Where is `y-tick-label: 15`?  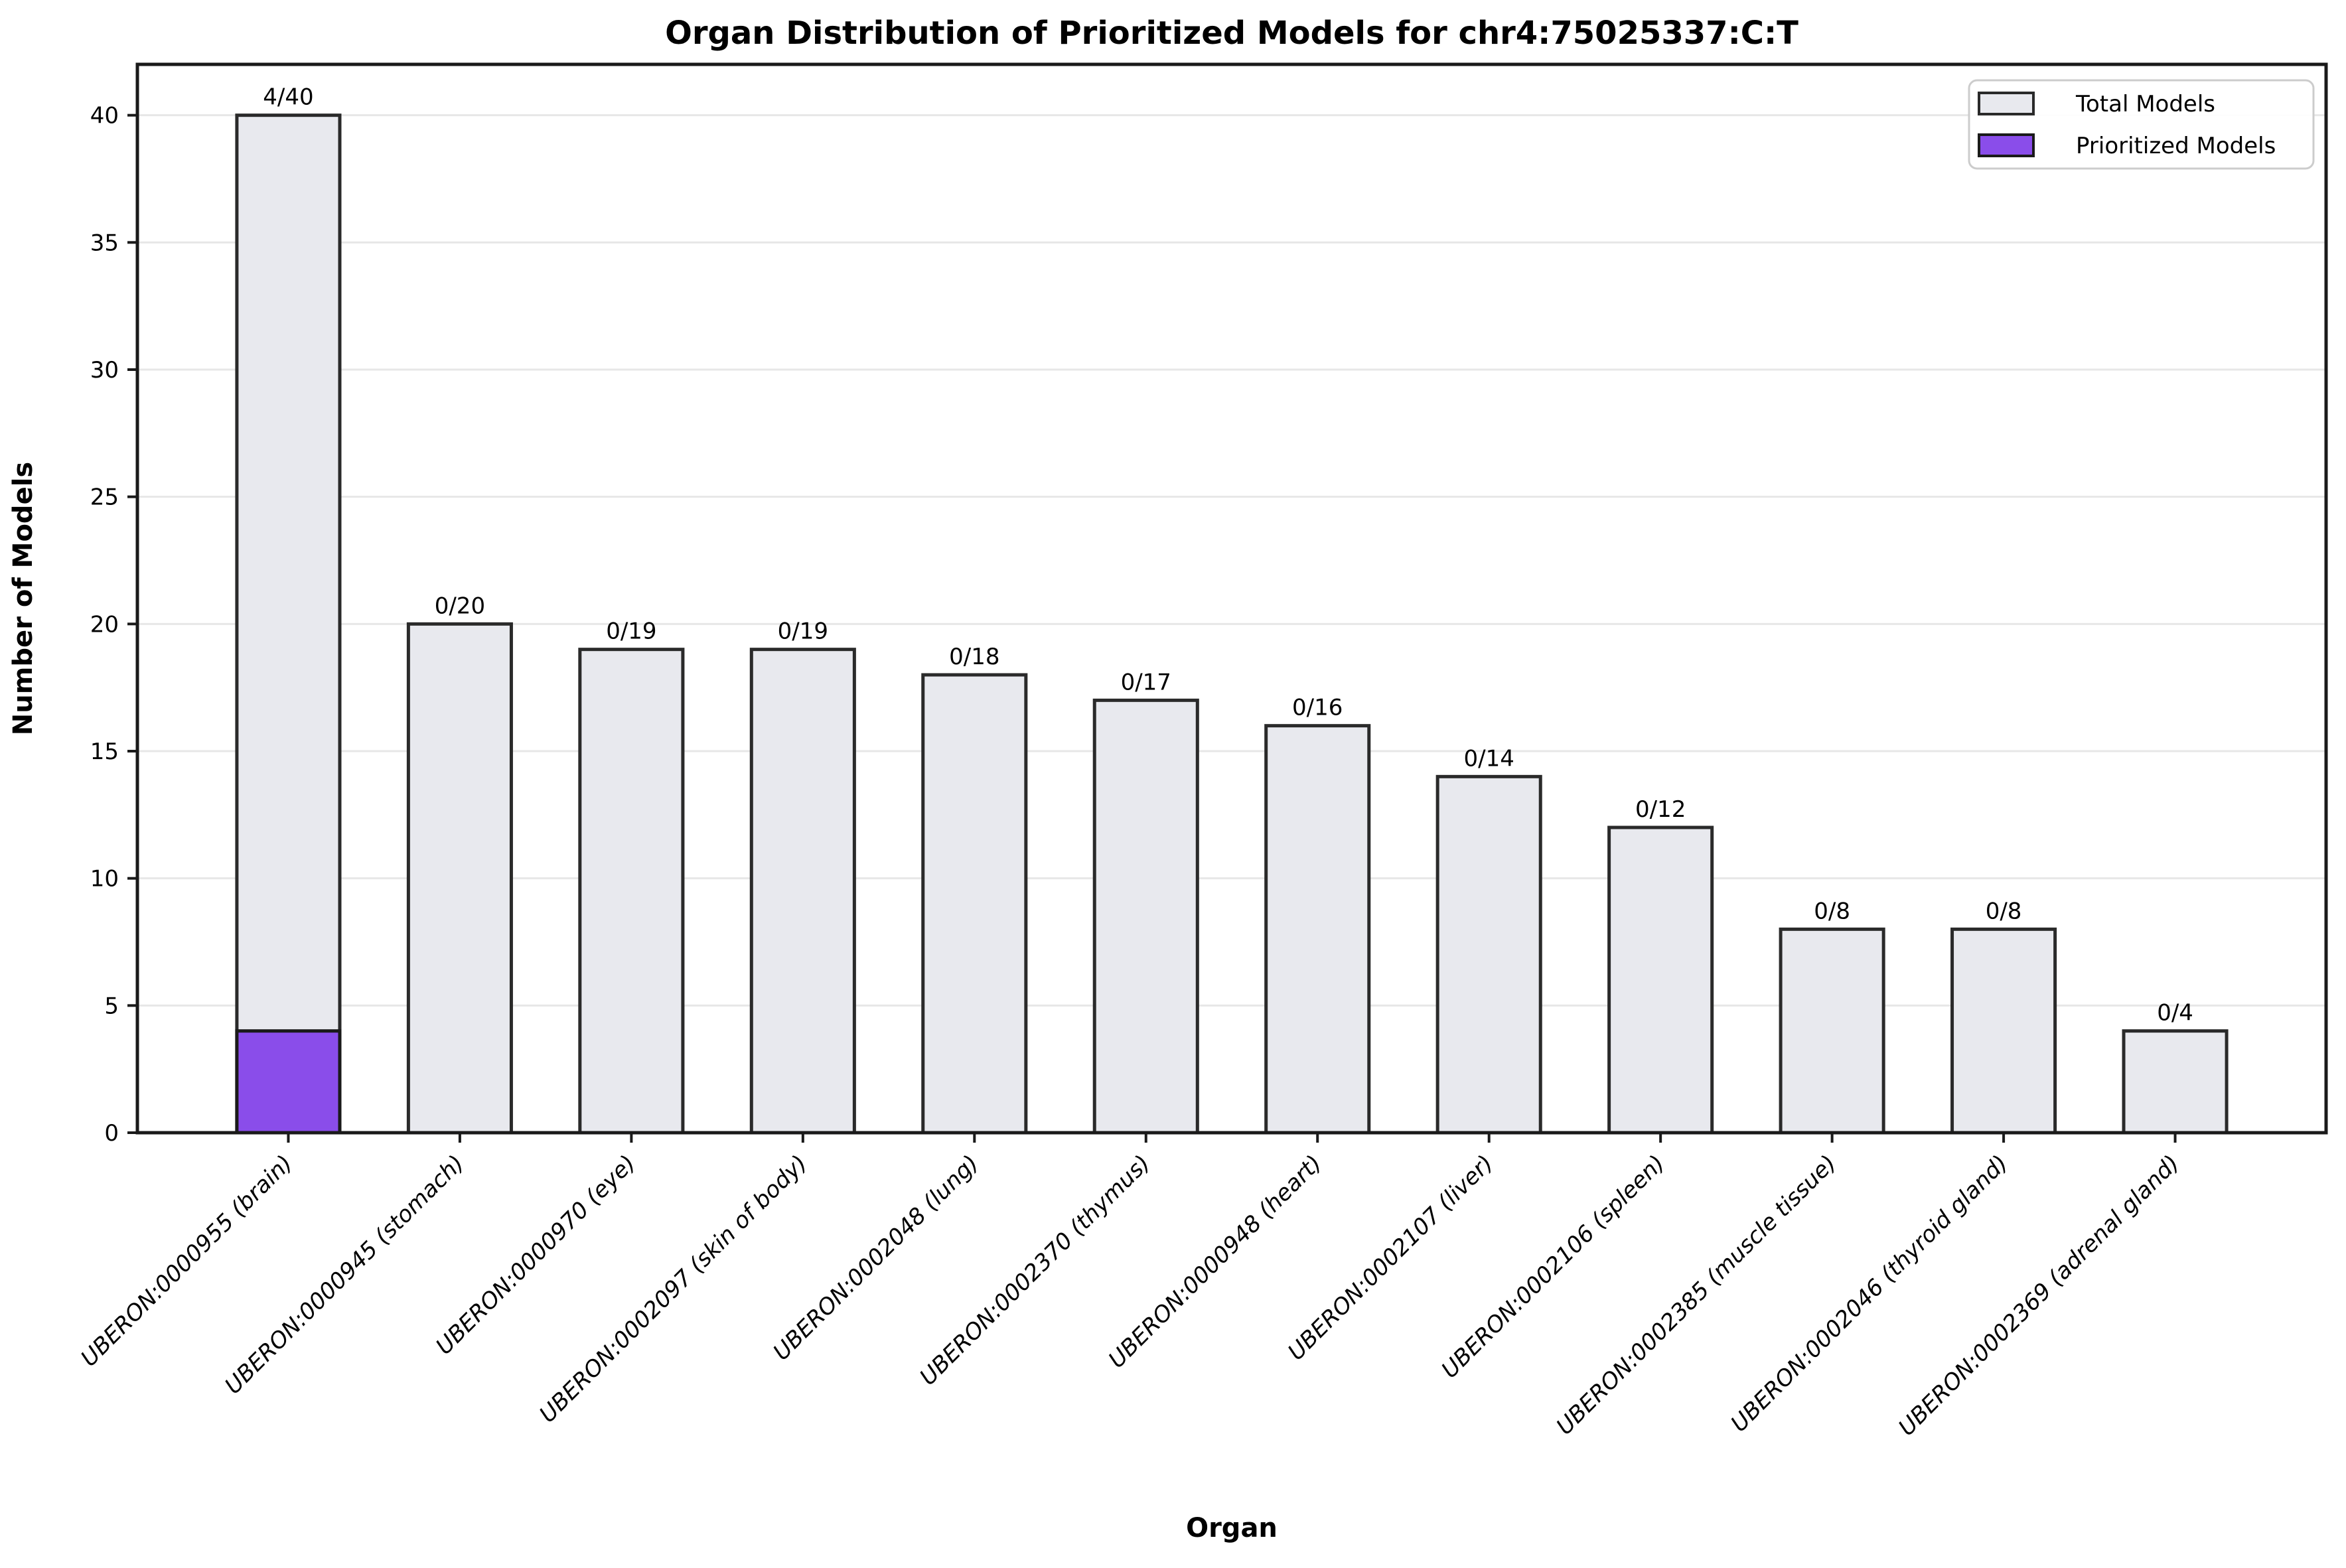
y-tick-label: 15 is located at coordinates (104, 752).